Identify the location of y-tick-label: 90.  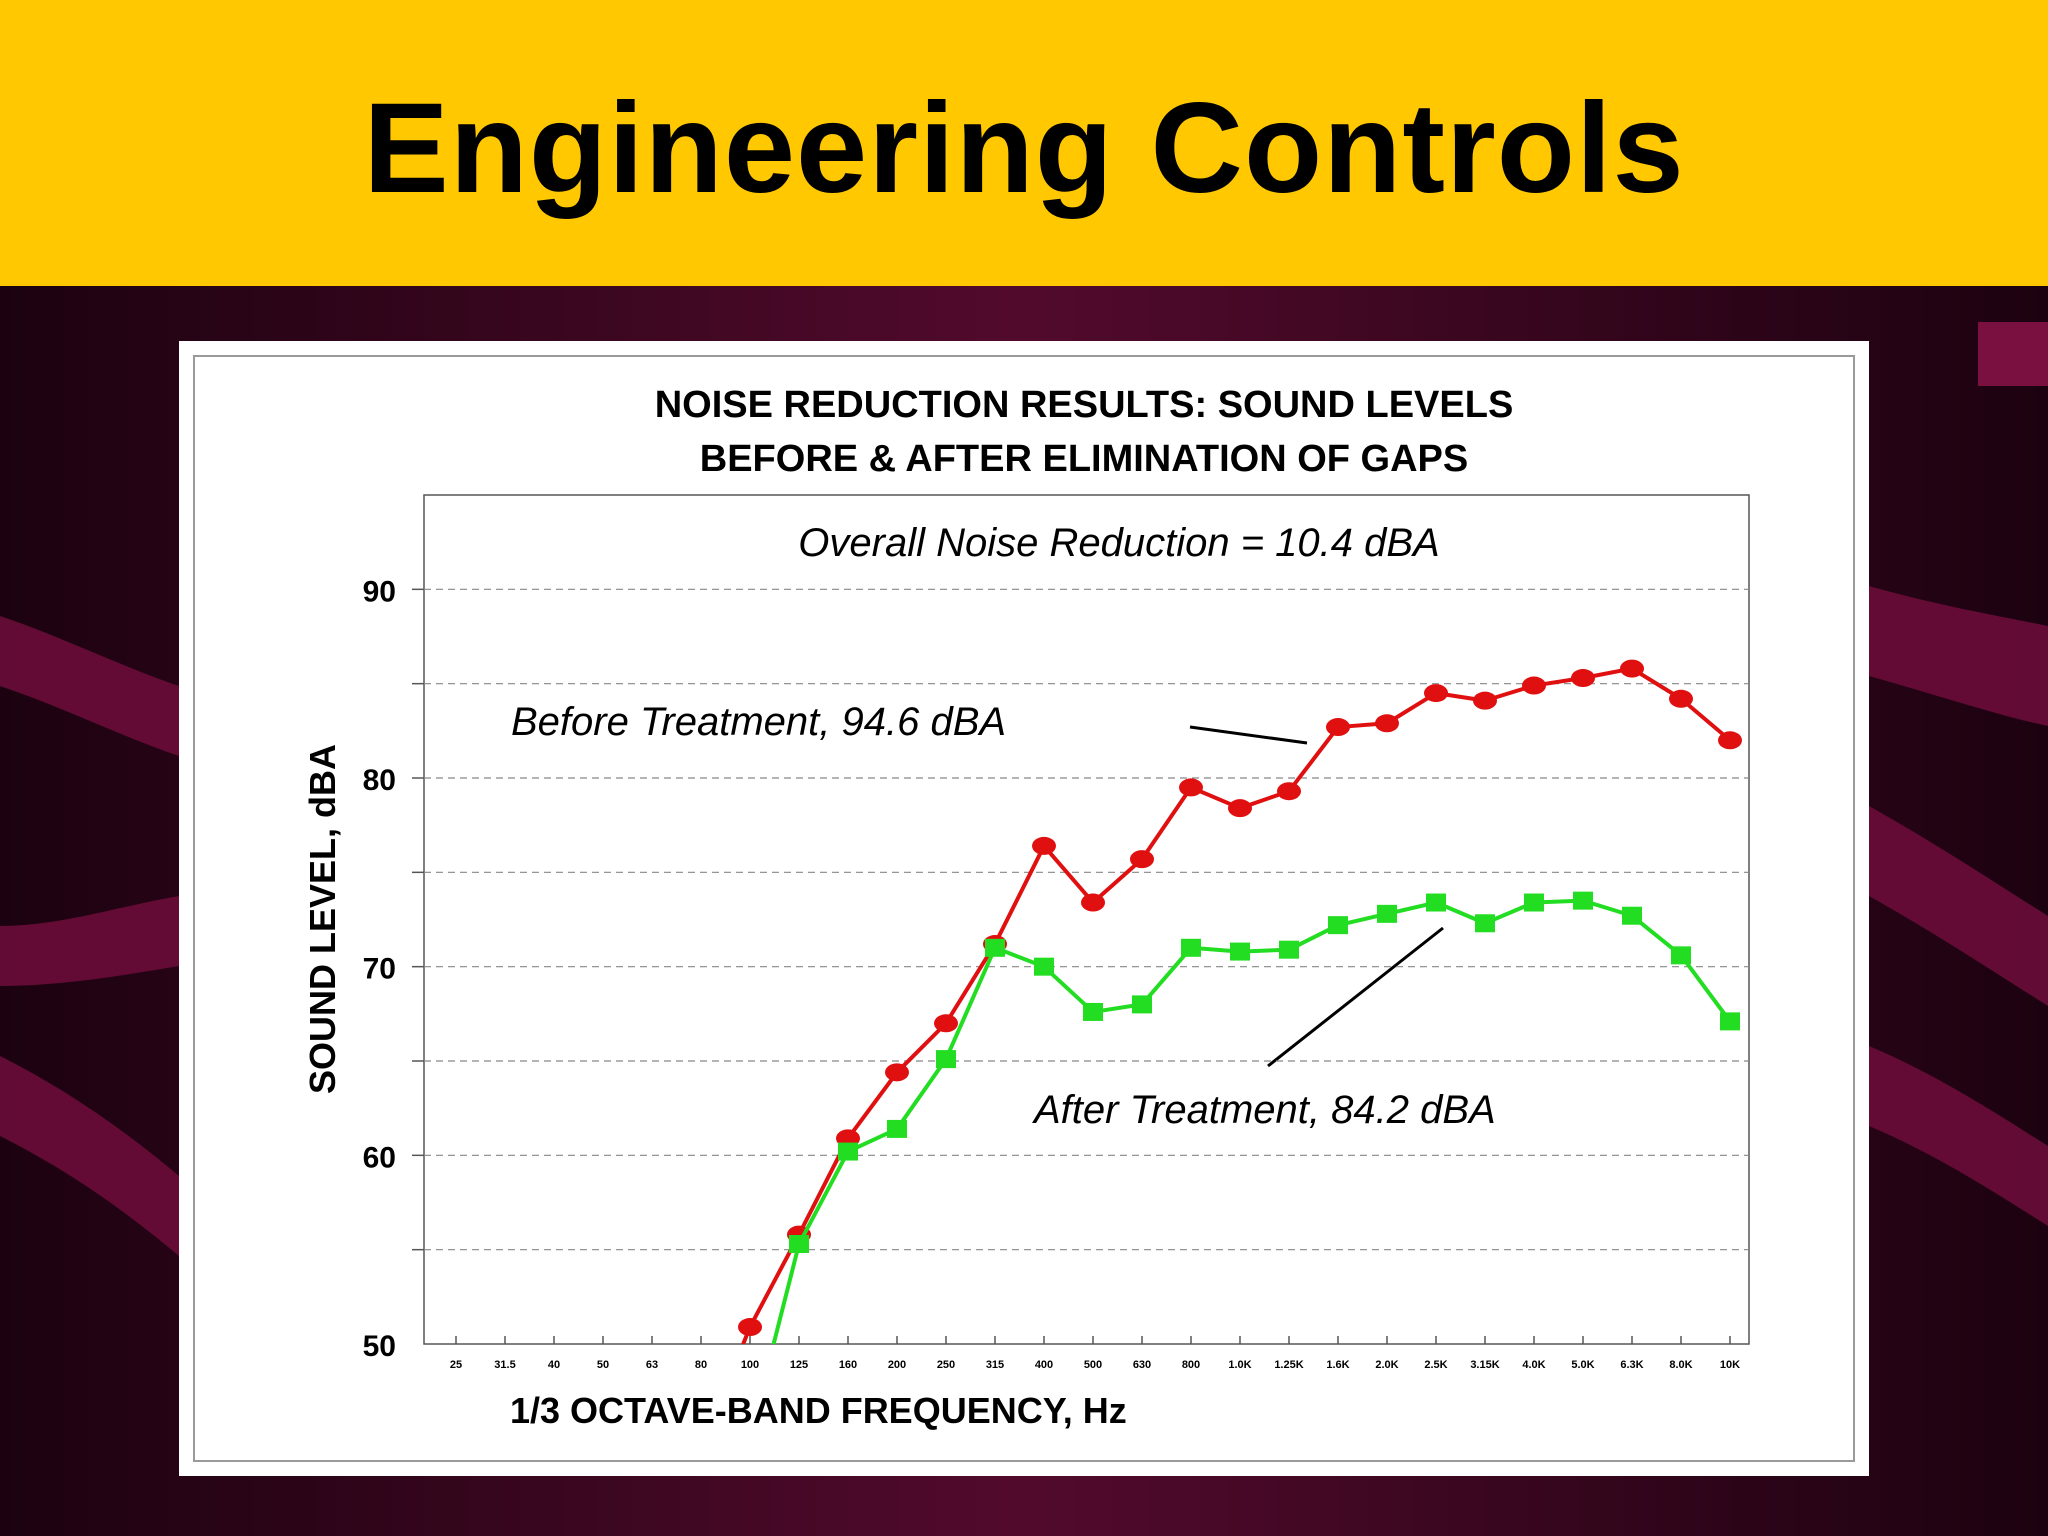
(379, 591).